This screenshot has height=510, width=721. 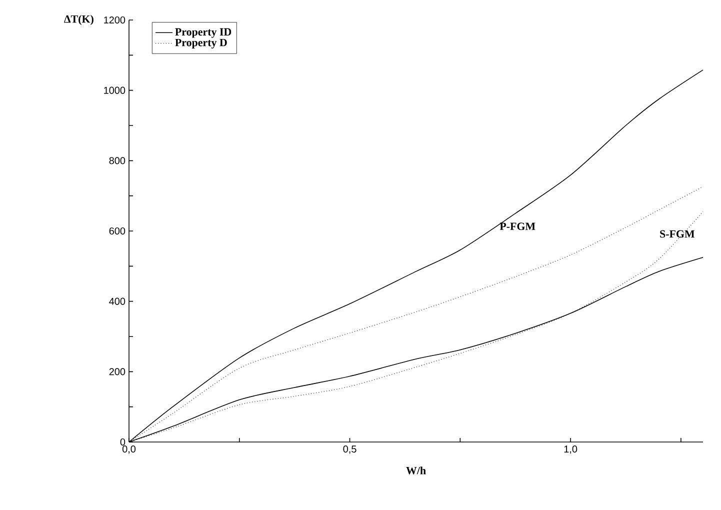 What do you see at coordinates (115, 90) in the screenshot?
I see `y-tick-label: 1000` at bounding box center [115, 90].